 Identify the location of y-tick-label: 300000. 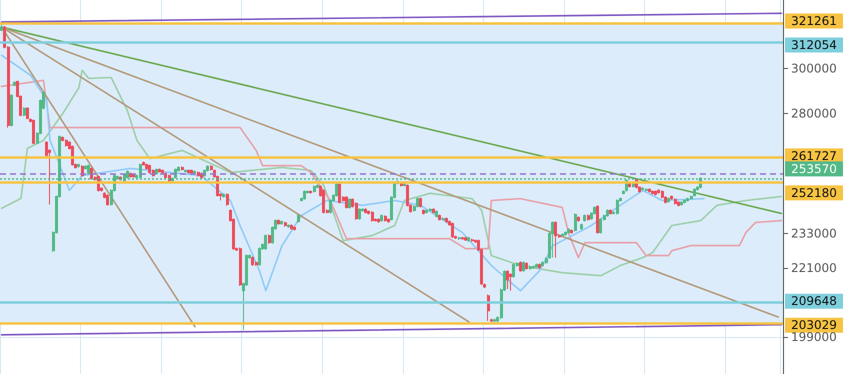
(814, 68).